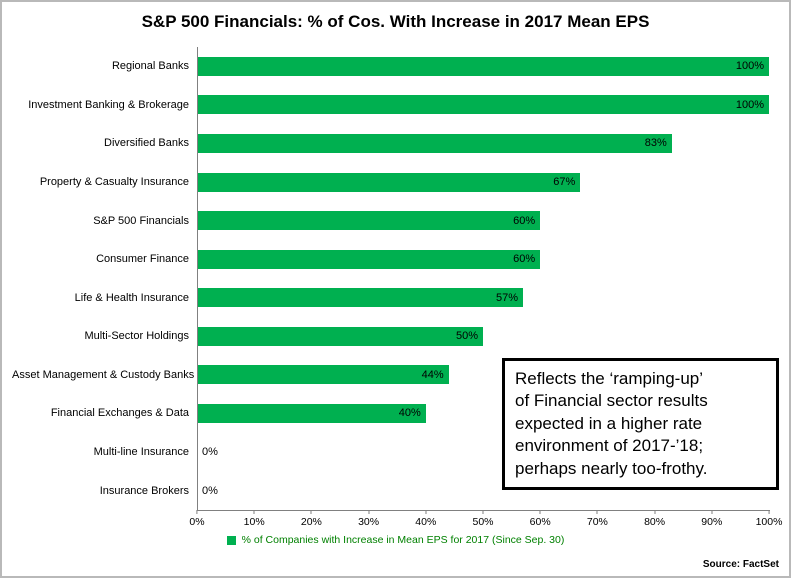  I want to click on value-label: 83%, so click(655, 143).